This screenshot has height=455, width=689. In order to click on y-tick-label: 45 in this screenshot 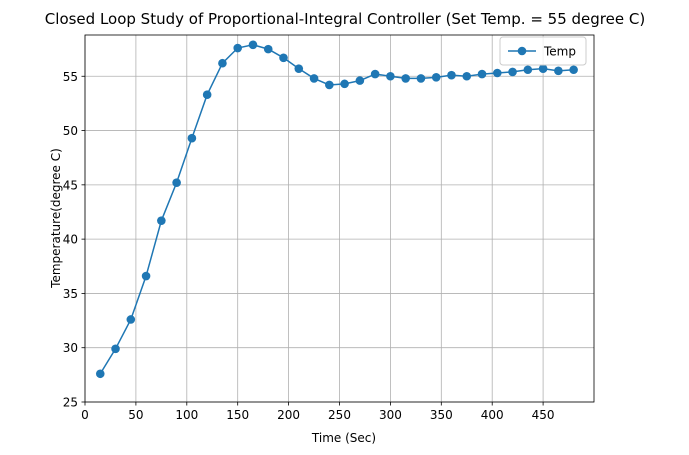, I will do `click(70, 185)`.